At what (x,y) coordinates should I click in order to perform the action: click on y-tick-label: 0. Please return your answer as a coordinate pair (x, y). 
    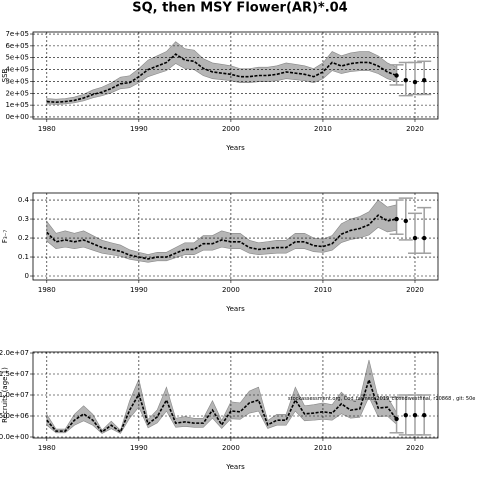
    Looking at the image, I should click on (27, 276).